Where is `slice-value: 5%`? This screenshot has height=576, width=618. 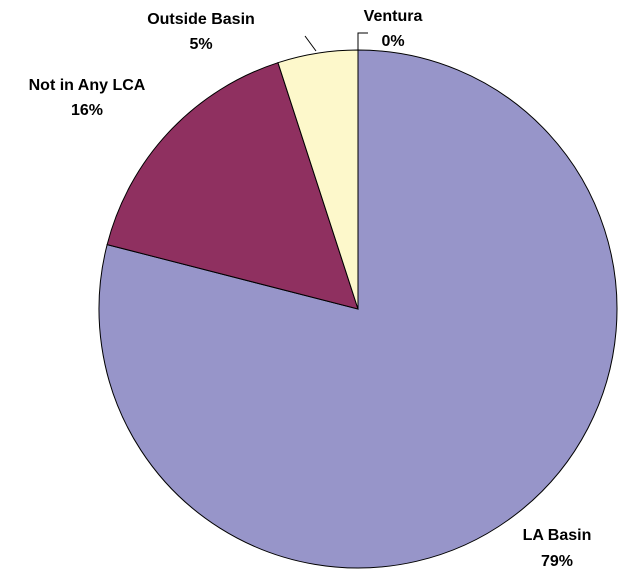 slice-value: 5% is located at coordinates (200, 44).